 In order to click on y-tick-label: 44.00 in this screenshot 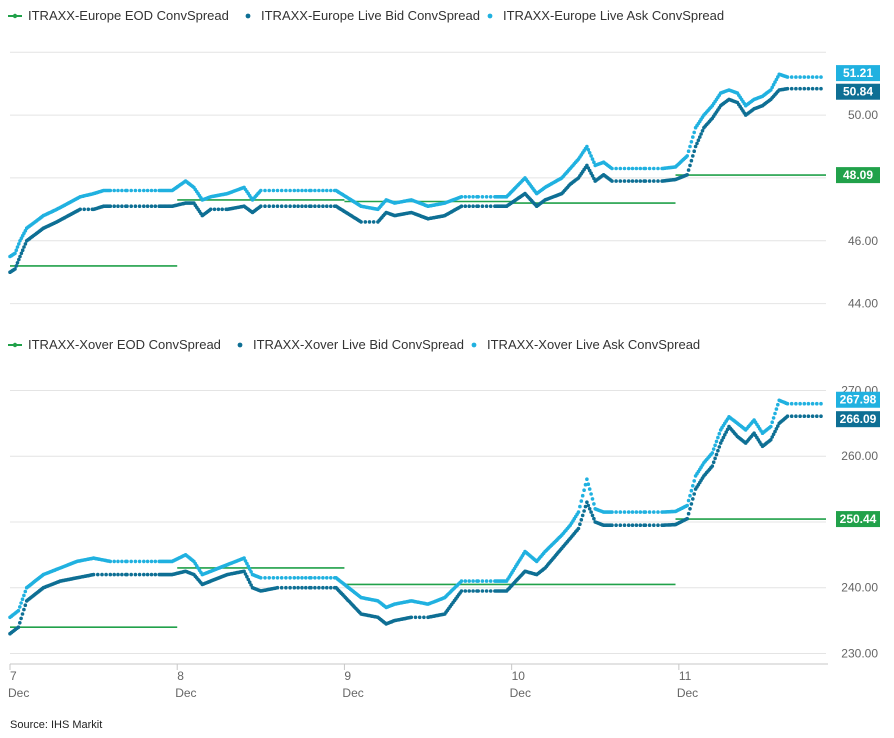, I will do `click(863, 304)`.